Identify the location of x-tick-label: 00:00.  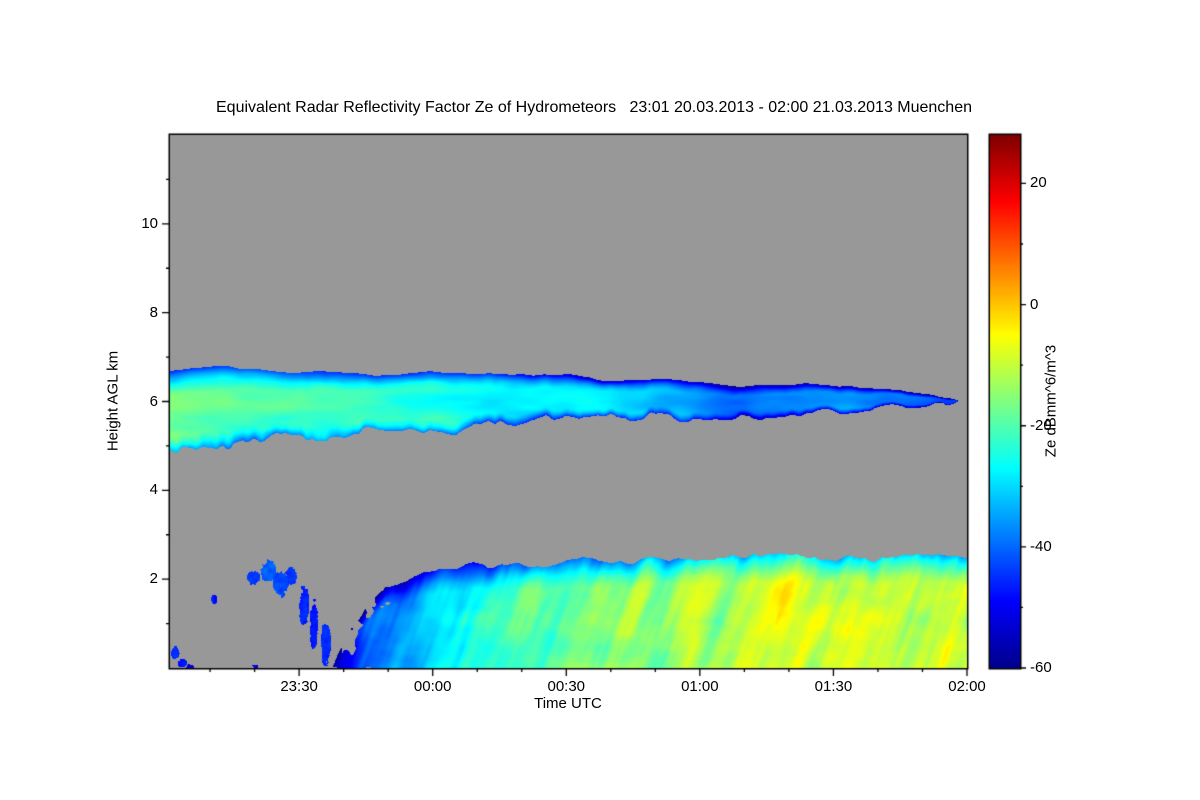
(432, 686).